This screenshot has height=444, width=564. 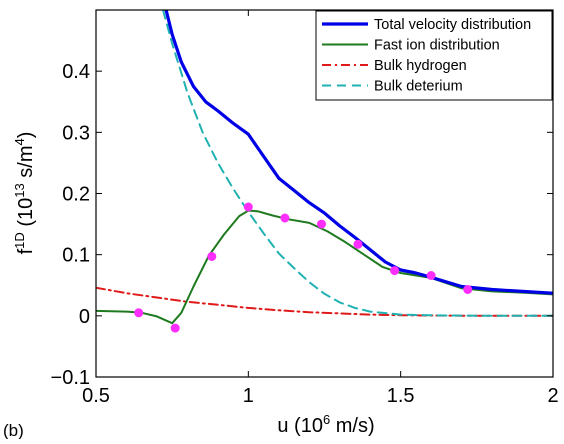 I want to click on y-axis-label-end: ), so click(x=26, y=135).